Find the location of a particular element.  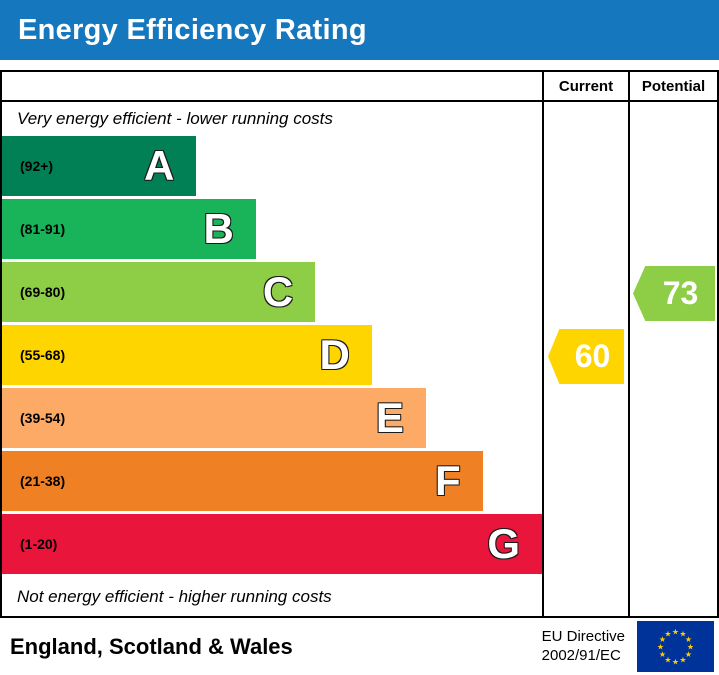

current-column: 60 is located at coordinates (585, 359).